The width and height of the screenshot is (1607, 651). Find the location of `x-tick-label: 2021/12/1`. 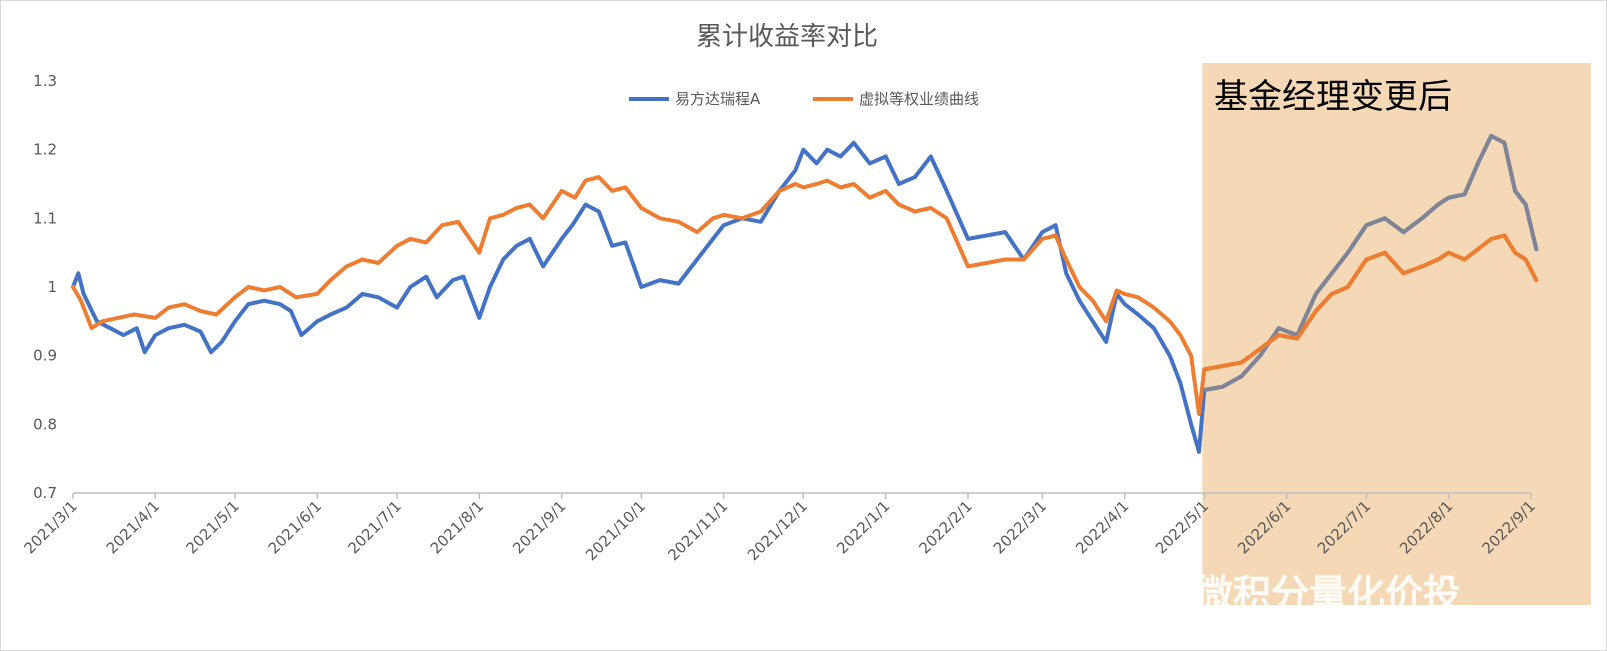

x-tick-label: 2021/12/1 is located at coordinates (777, 530).